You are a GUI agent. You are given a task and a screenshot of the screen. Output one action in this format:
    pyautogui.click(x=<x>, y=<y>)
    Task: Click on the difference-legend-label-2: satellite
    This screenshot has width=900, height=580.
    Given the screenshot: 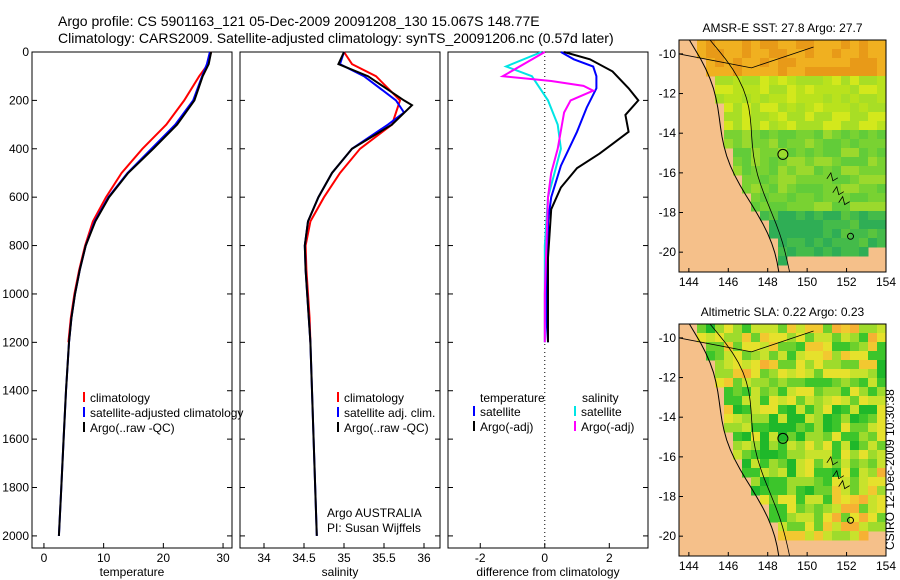 What is the action you would take?
    pyautogui.click(x=601, y=412)
    